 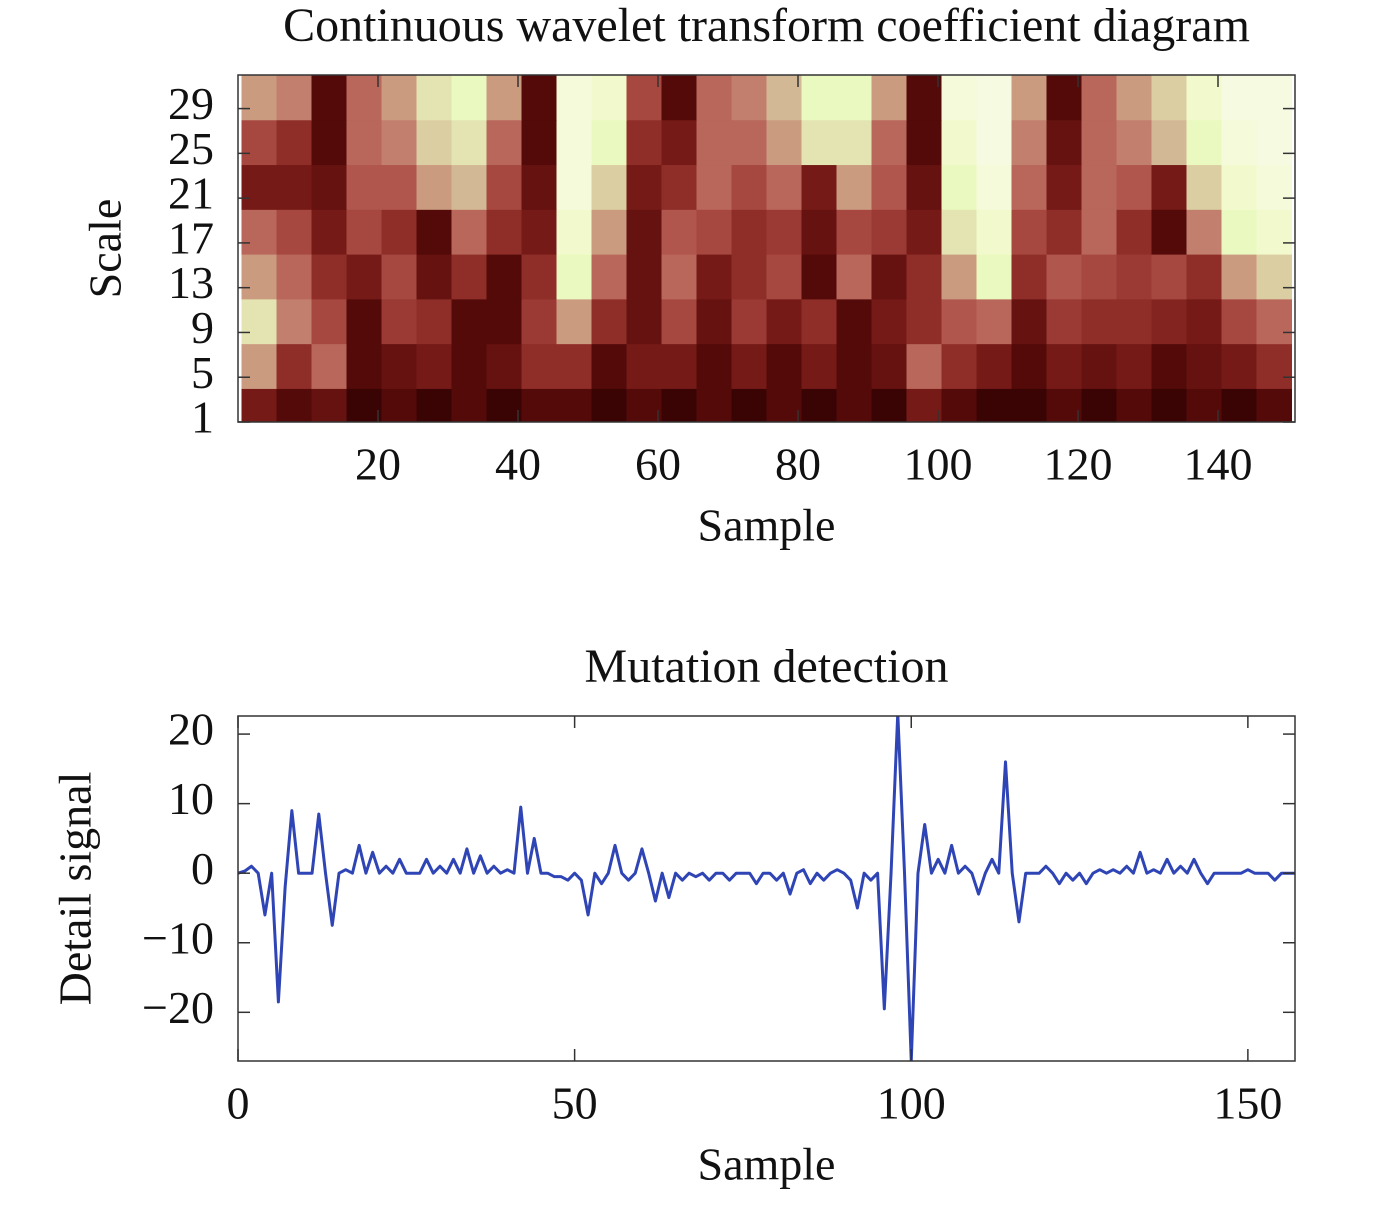 What do you see at coordinates (202, 417) in the screenshot?
I see `y-tick-label: 1` at bounding box center [202, 417].